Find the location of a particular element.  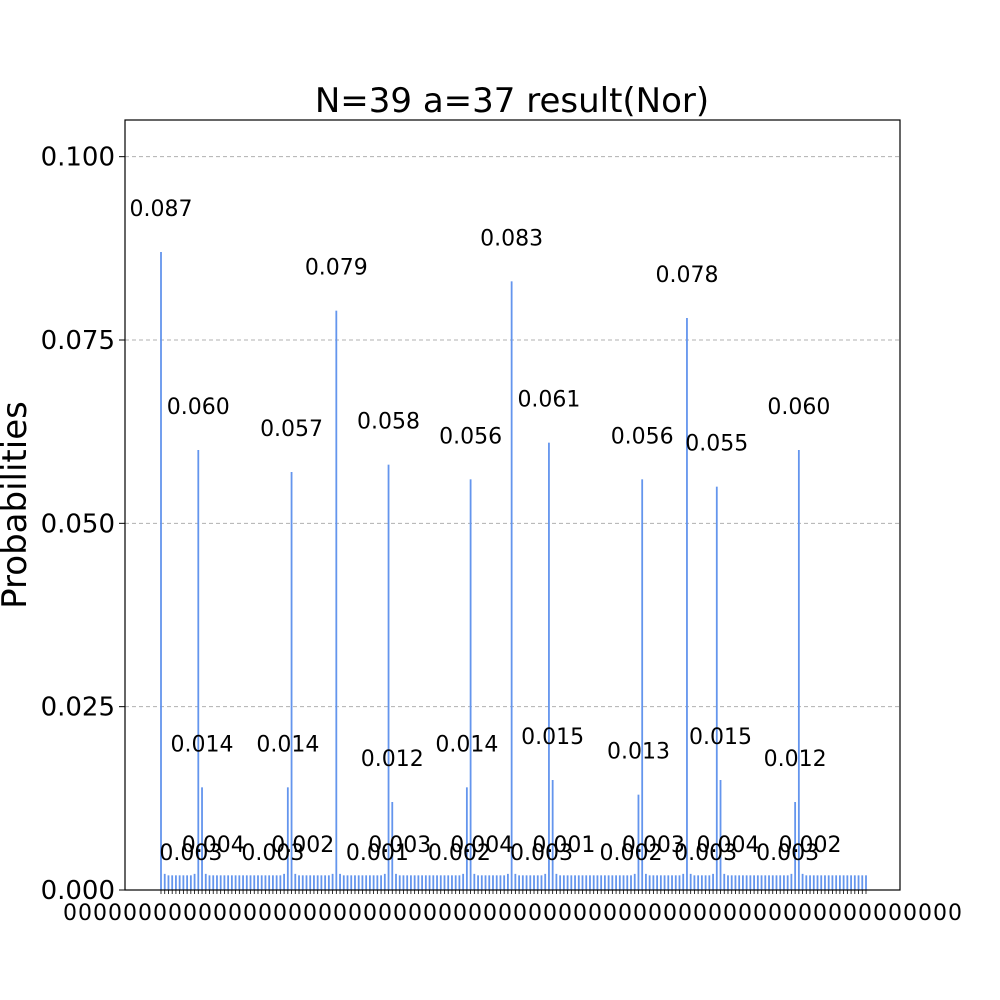

data-label: 0.012 is located at coordinates (795, 759).